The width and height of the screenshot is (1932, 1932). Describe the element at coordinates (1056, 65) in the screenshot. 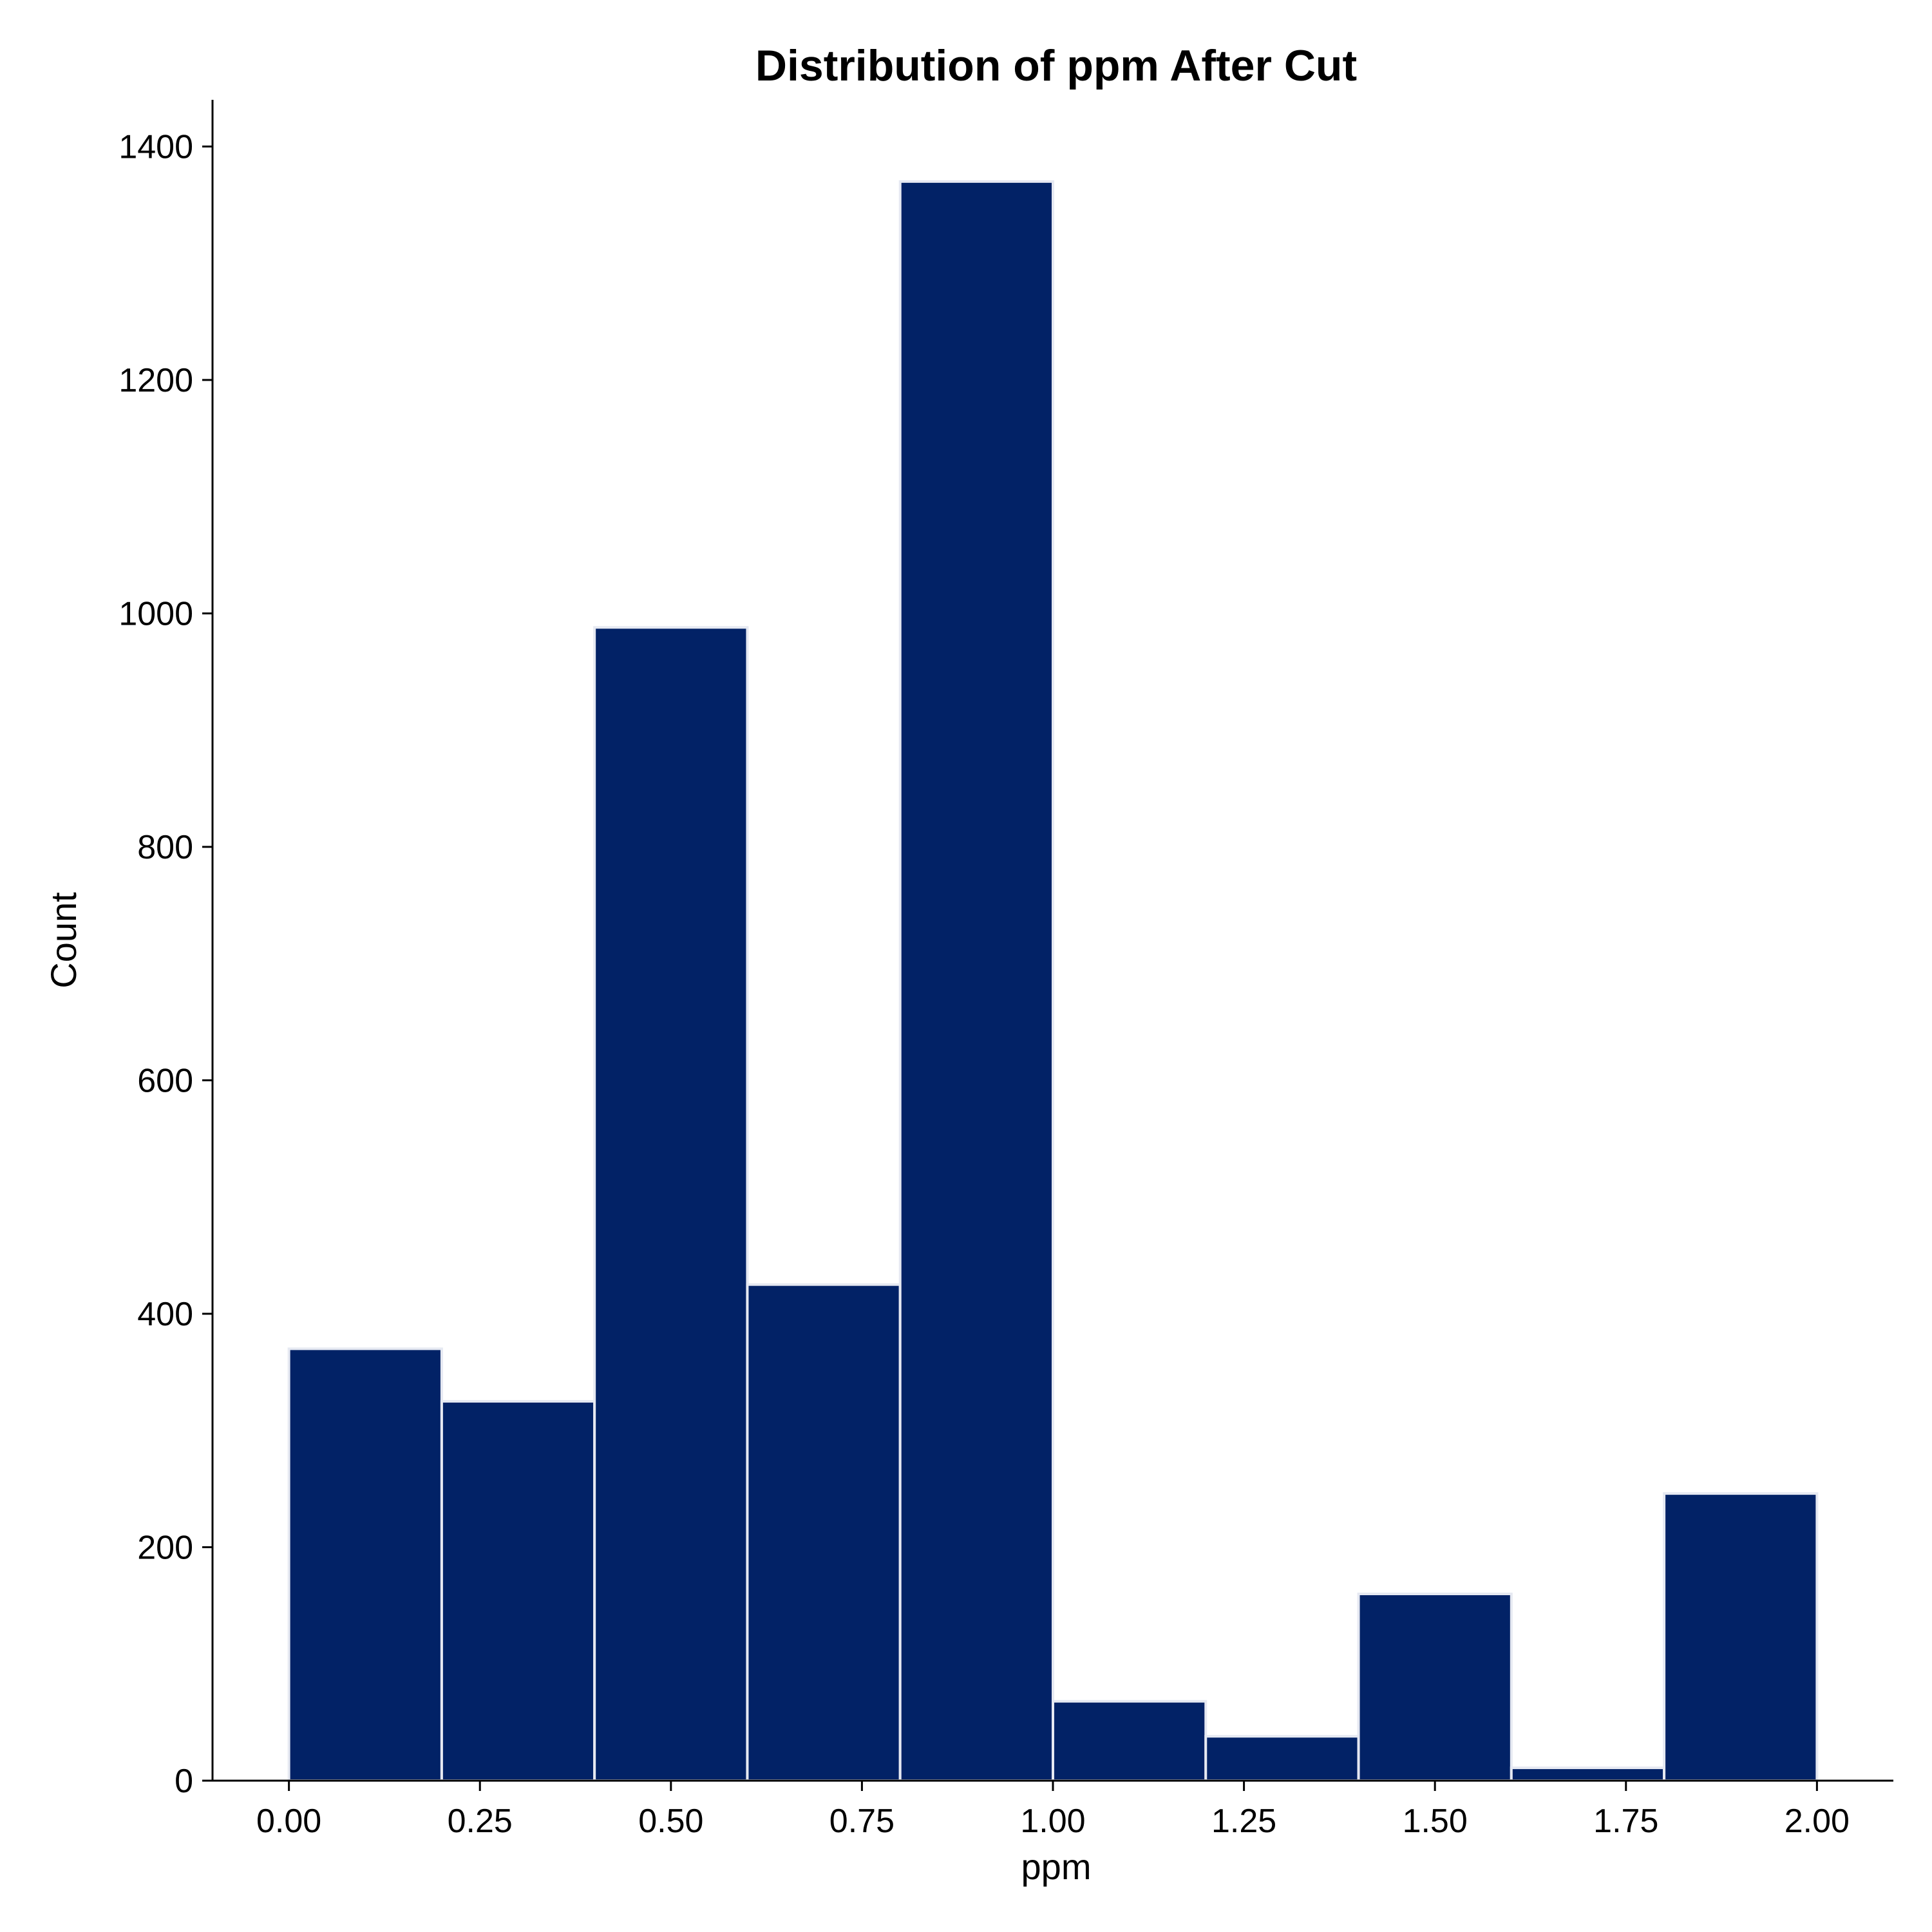

I see `chart-title: Distribution of ppm After Cut` at that location.